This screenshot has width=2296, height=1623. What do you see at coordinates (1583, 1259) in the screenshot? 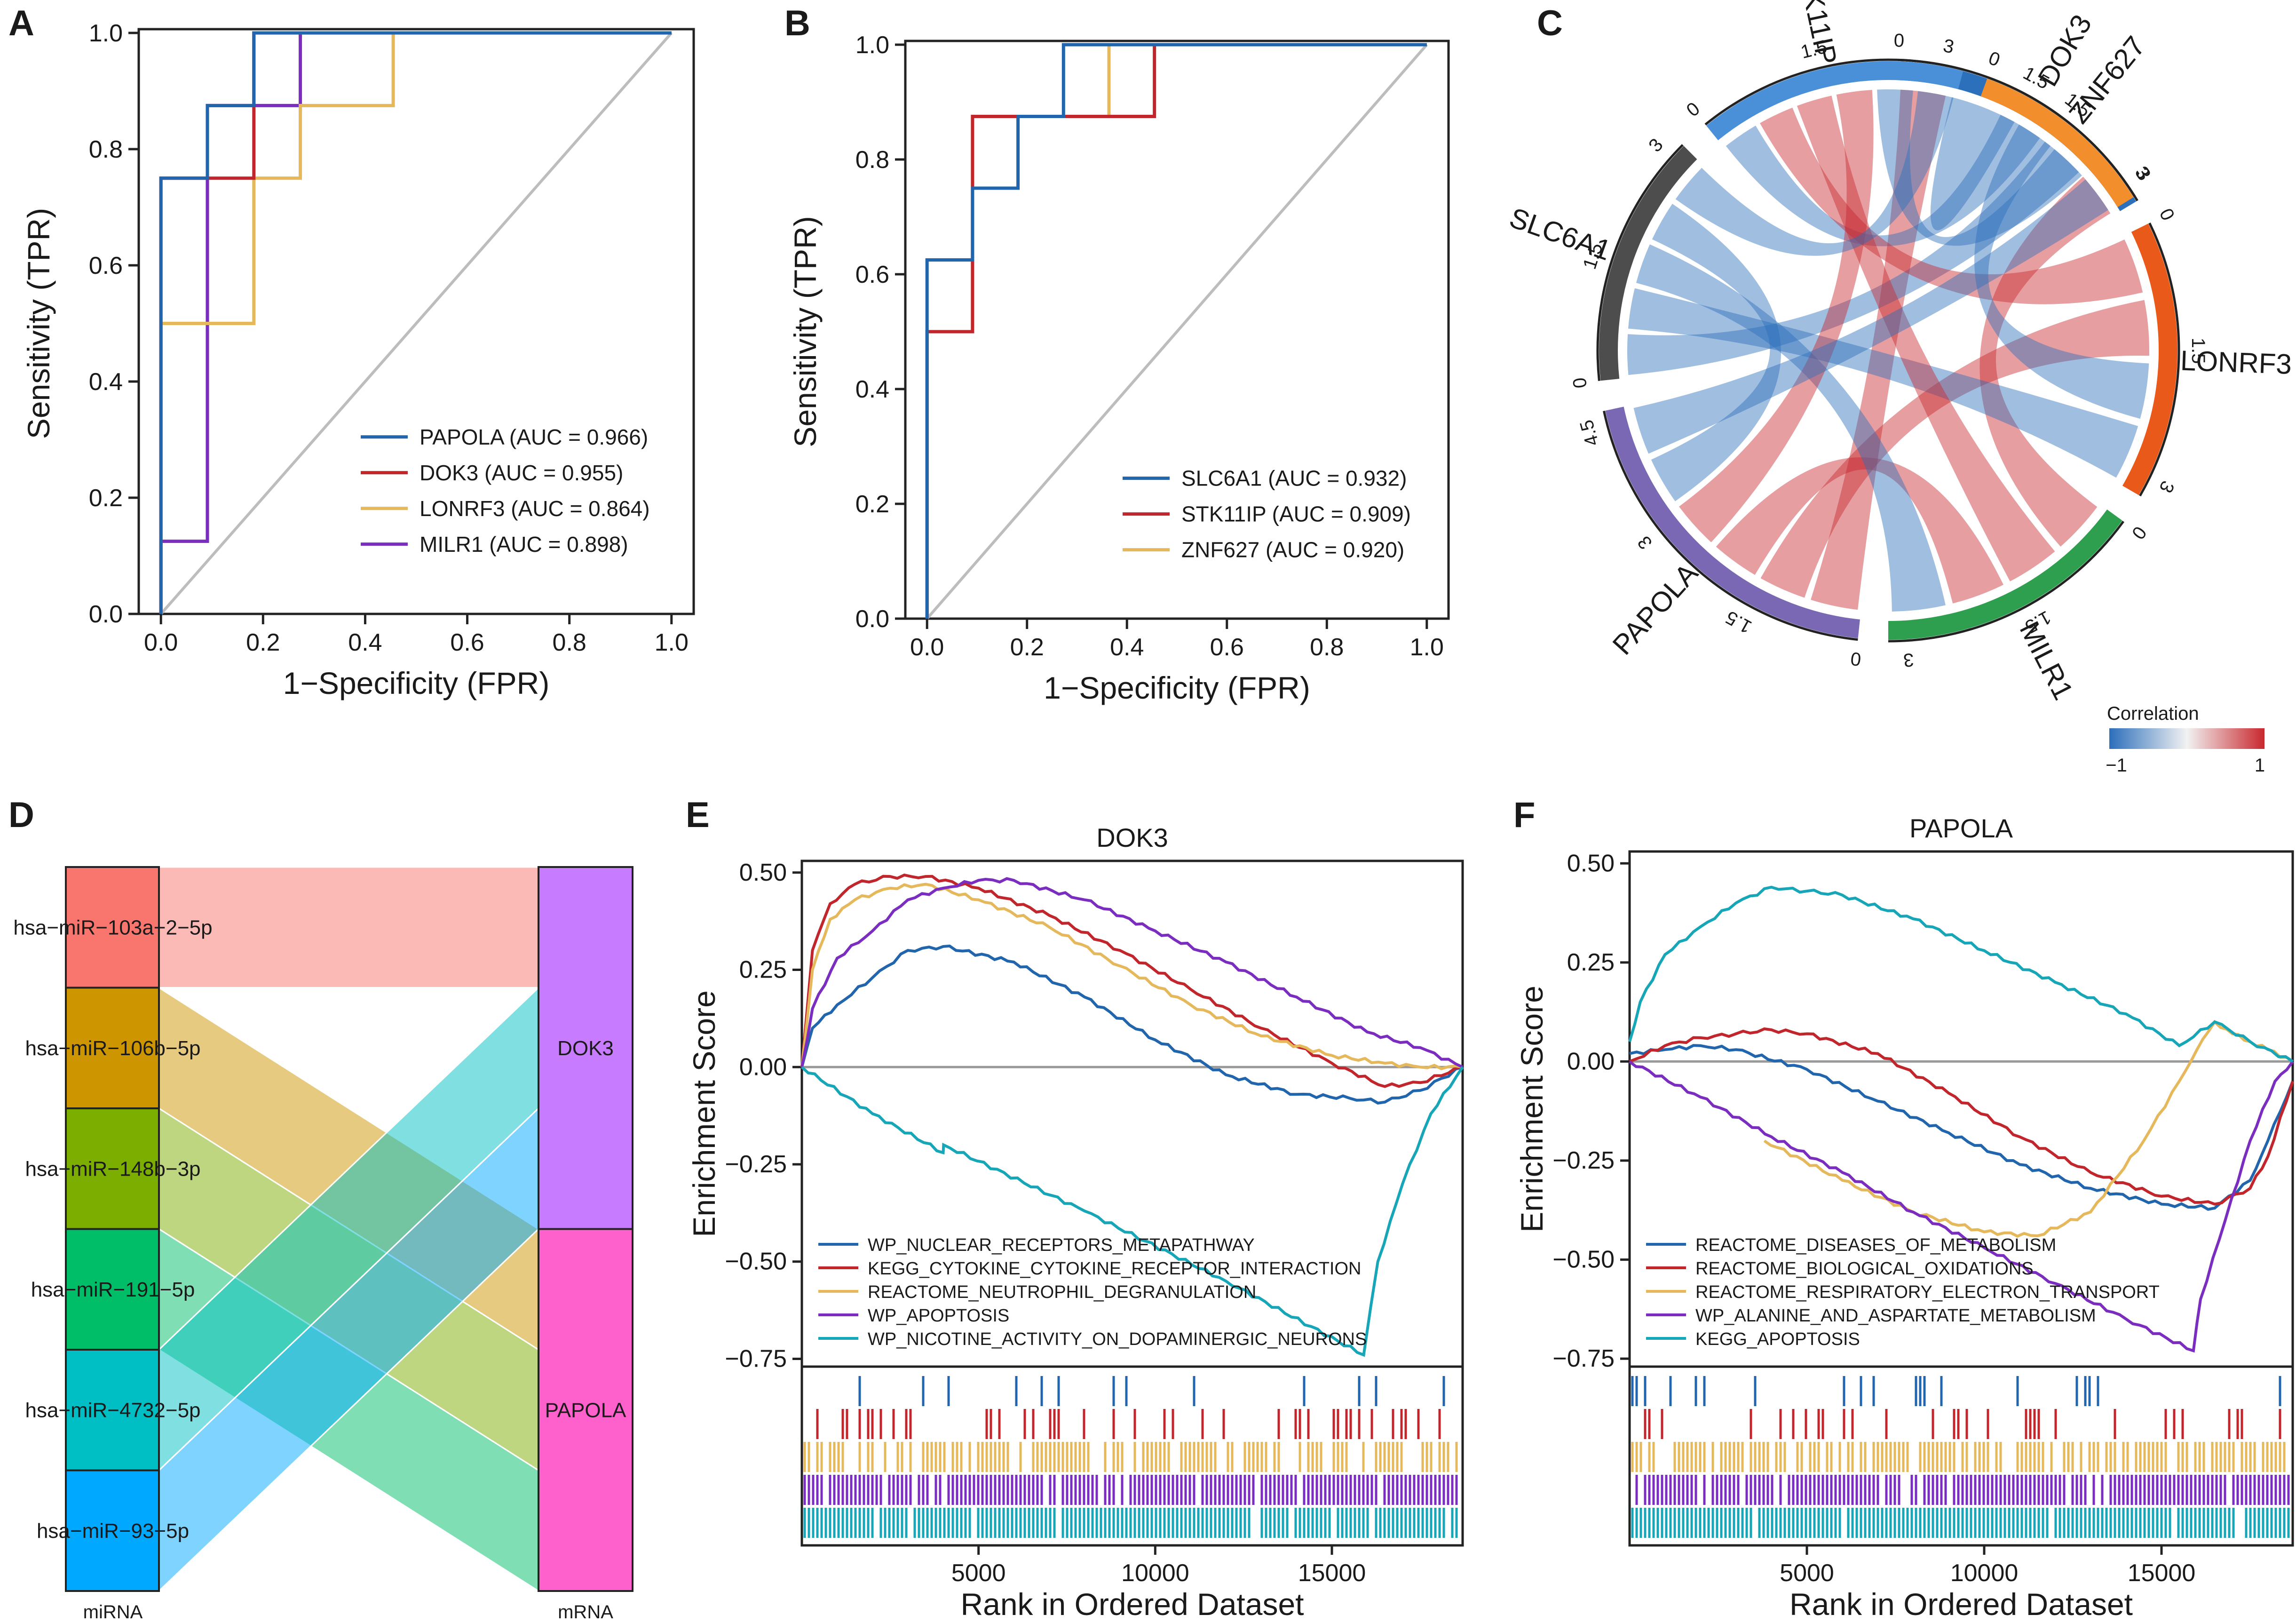
I see `y-tick-label: −0.50` at bounding box center [1583, 1259].